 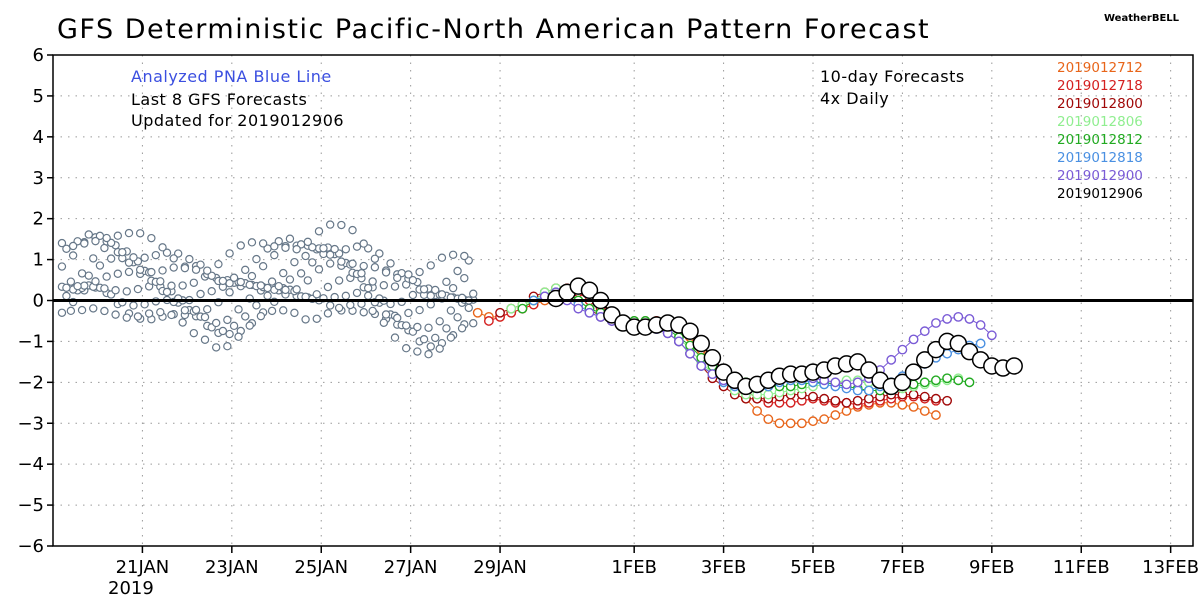 I want to click on x-tick-label: 11FEB, so click(x=1081, y=567).